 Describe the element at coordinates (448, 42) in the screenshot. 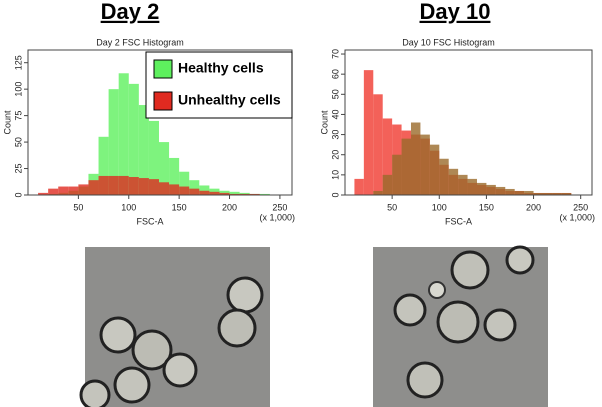

I see `chart-title: Day 10 FSC Histogram` at that location.